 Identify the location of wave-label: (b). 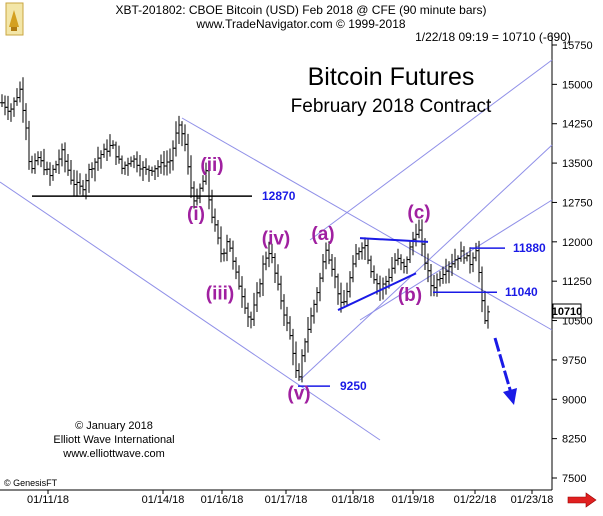
(410, 295).